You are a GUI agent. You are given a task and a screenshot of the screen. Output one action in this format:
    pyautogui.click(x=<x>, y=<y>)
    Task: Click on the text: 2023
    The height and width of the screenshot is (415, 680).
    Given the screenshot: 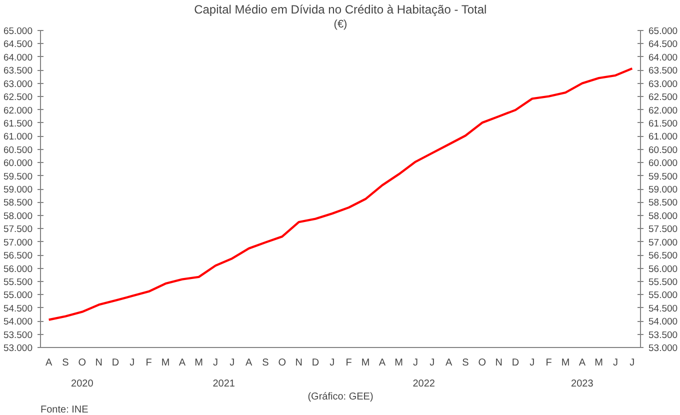 What is the action you would take?
    pyautogui.click(x=582, y=384)
    